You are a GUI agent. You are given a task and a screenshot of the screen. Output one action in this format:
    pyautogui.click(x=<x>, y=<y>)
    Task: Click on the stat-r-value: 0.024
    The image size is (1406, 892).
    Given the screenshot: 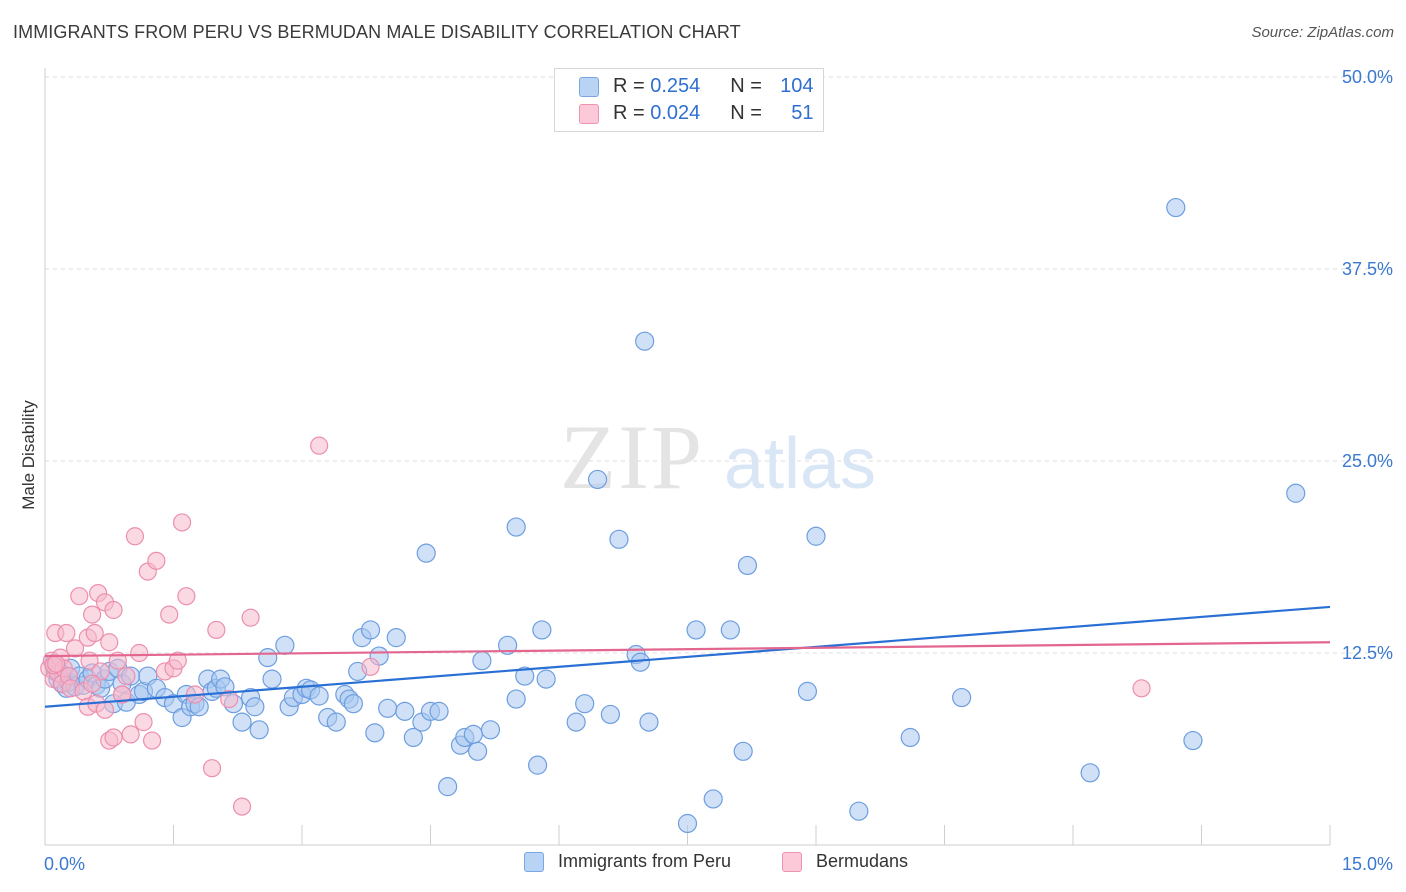 What is the action you would take?
    pyautogui.click(x=675, y=113)
    